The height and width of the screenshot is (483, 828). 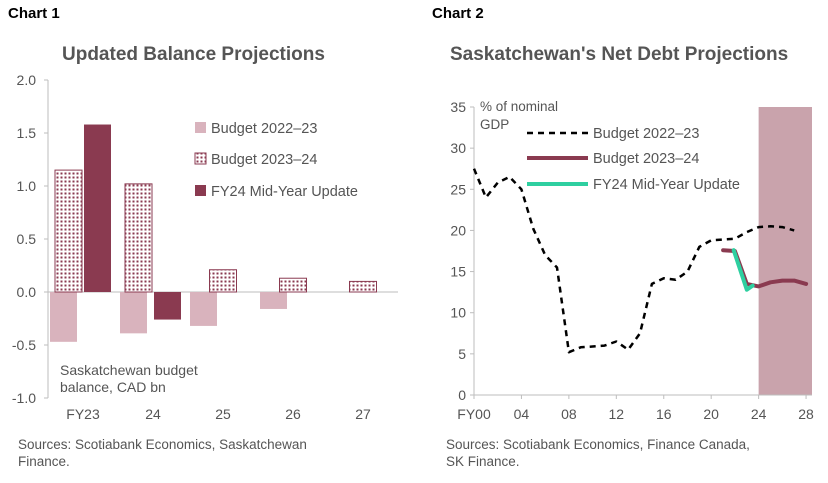 What do you see at coordinates (522, 414) in the screenshot?
I see `x-tick-label: 04` at bounding box center [522, 414].